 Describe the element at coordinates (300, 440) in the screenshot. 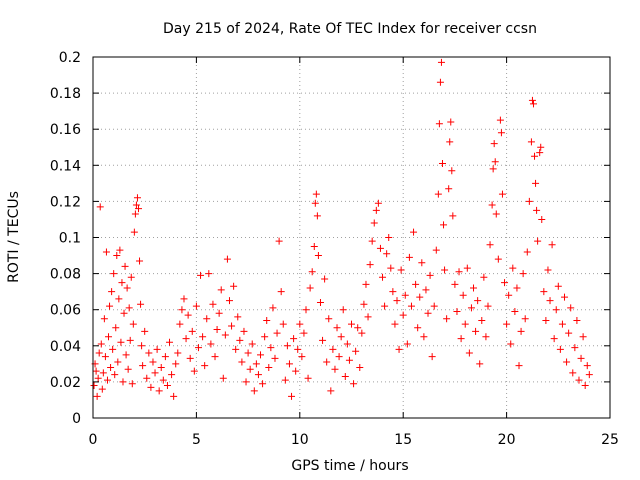

I see `x-tick-label: 10` at that location.